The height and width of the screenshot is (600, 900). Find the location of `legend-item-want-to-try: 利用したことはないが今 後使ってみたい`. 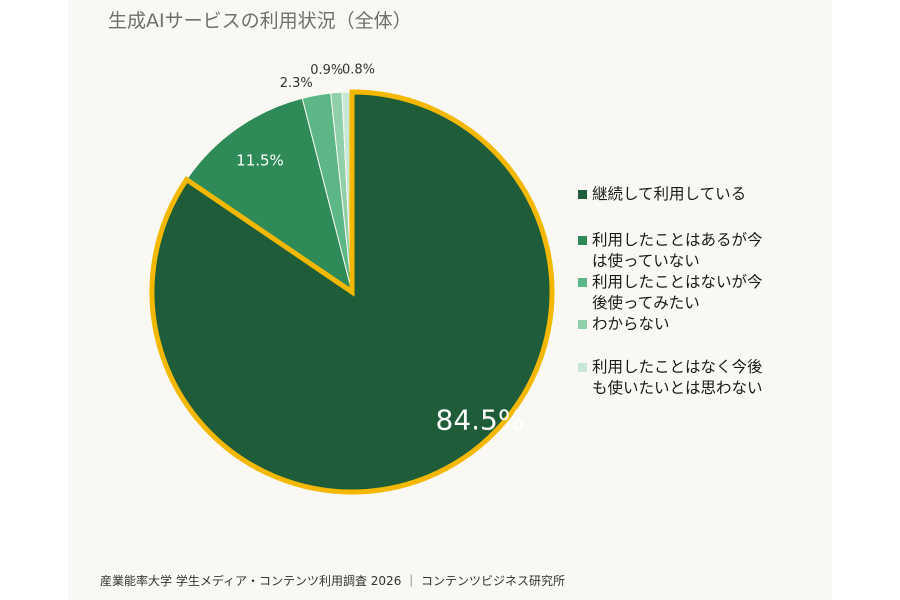

legend-item-want-to-try: 利用したことはないが今 後使ってみたい is located at coordinates (698, 293).